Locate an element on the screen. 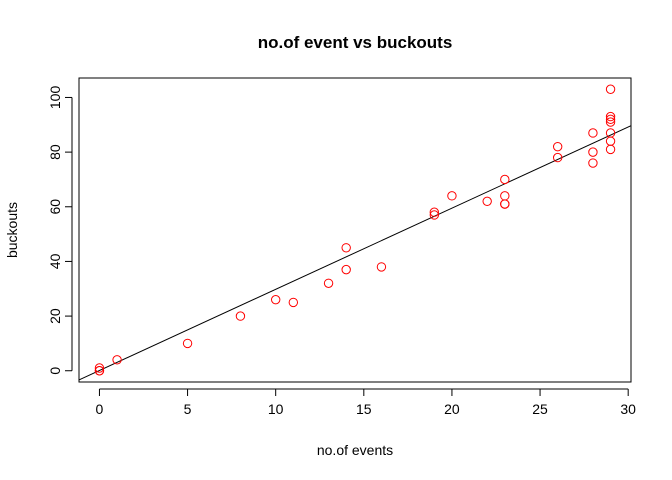 Image resolution: width=672 pixels, height=480 pixels. x-axis: 0 5 10 15 20 25 30 is located at coordinates (366, 402).